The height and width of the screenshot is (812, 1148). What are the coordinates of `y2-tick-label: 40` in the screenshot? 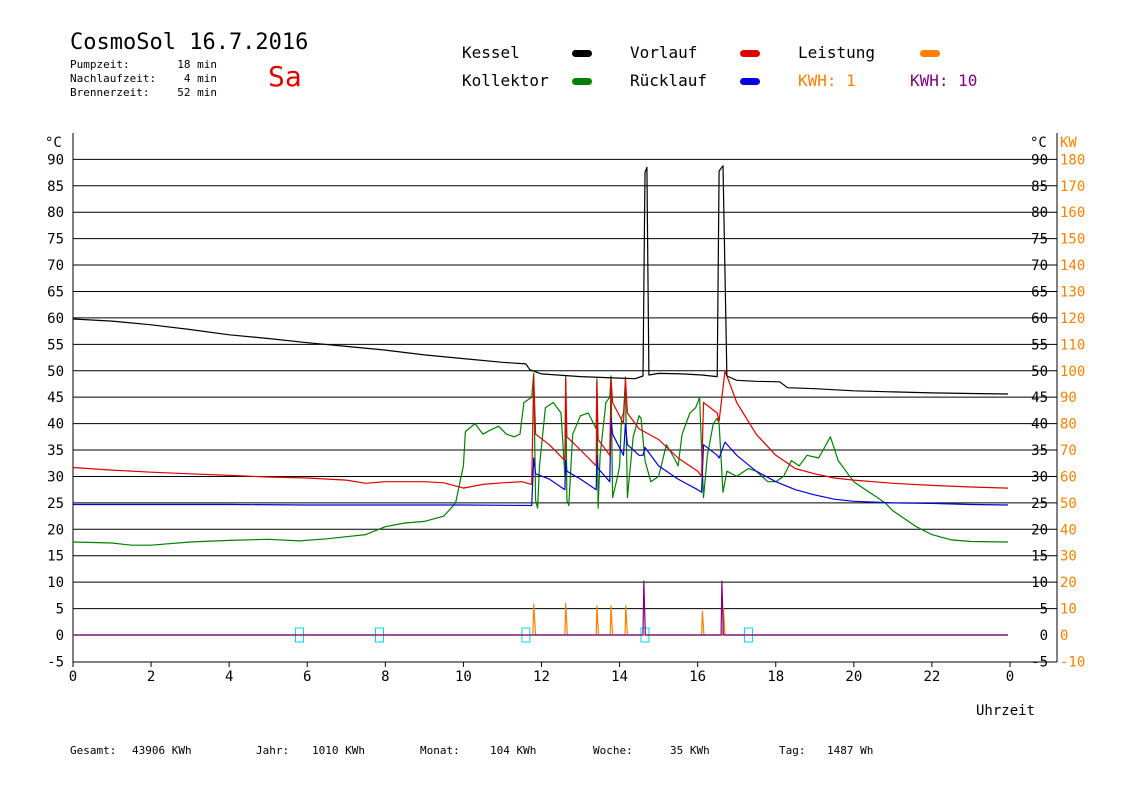 It's located at (1068, 530).